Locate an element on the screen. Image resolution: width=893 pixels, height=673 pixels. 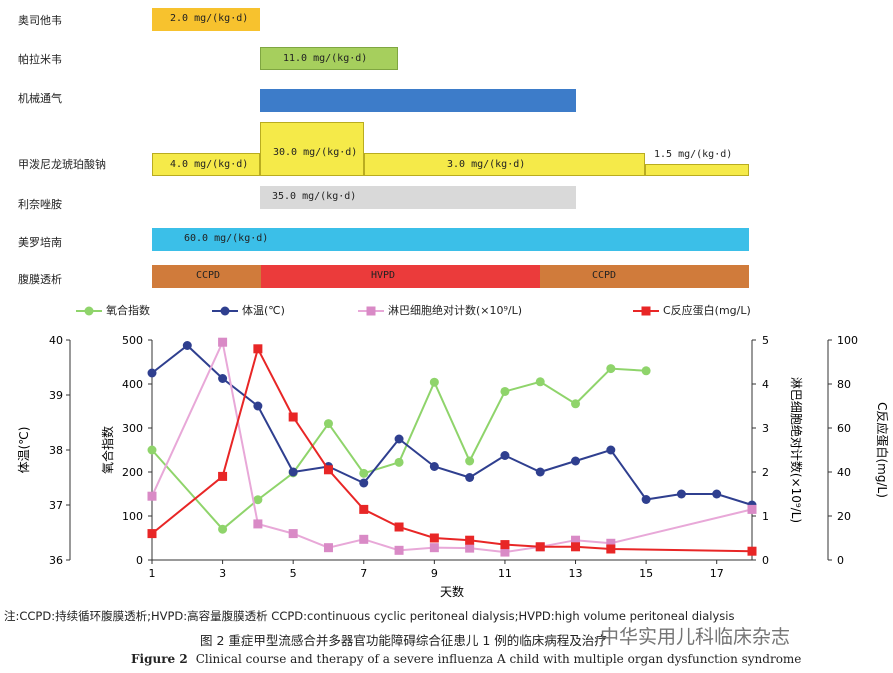
therapy-bar-ccpd-2: CCPD is located at coordinates (644, 276).